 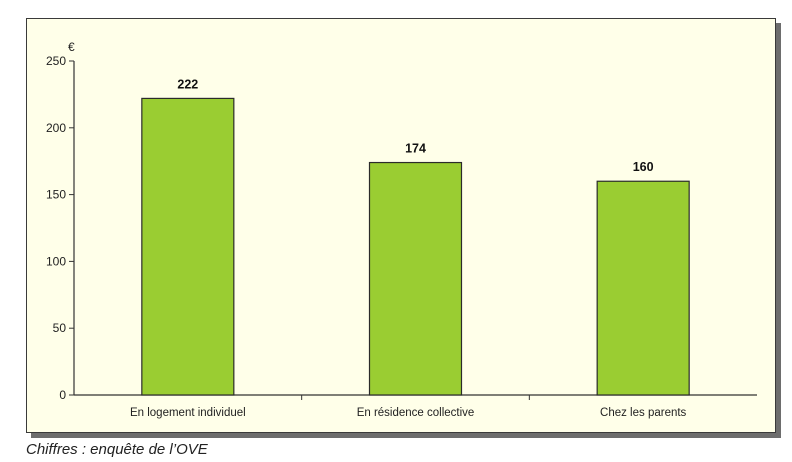 I want to click on y-tick-label: 200, so click(x=56, y=128).